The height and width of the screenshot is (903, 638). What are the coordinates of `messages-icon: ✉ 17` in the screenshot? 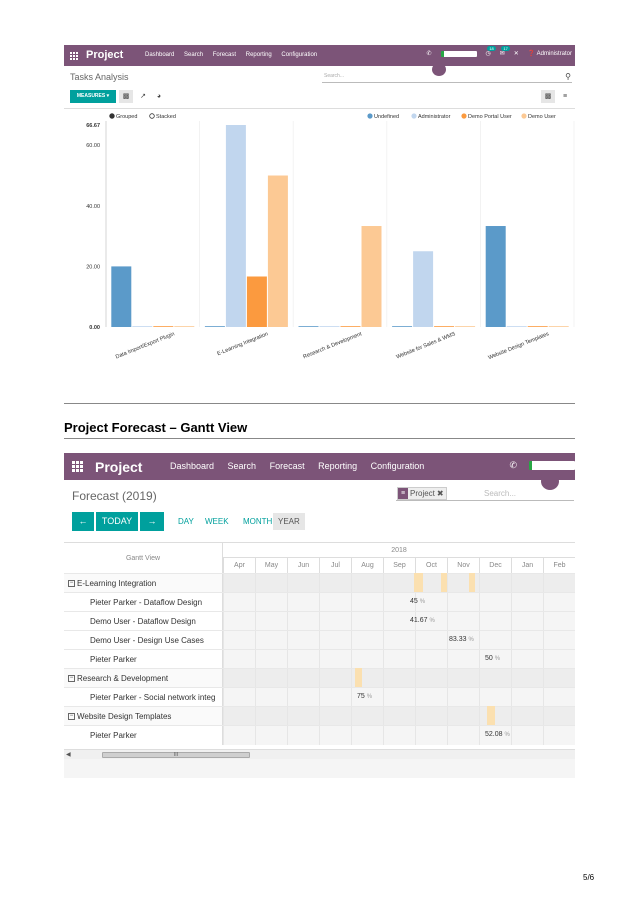 It's located at (504, 51).